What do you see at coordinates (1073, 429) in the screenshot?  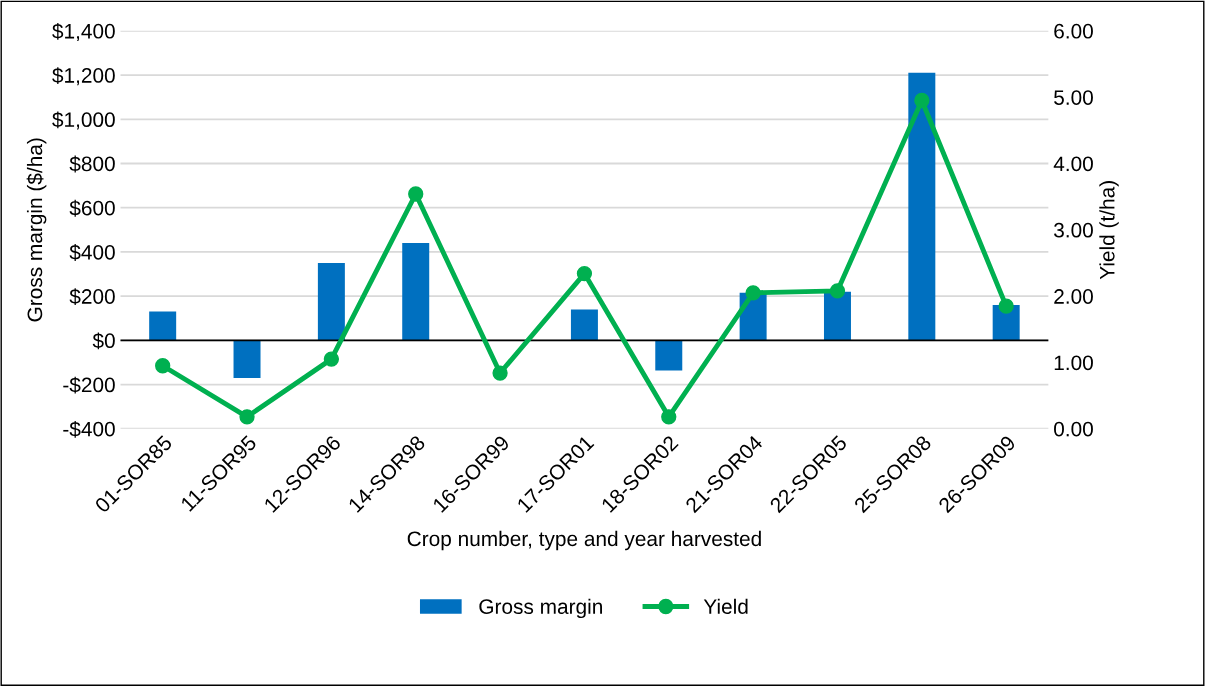 I see `y2-tick-label: 0.00` at bounding box center [1073, 429].